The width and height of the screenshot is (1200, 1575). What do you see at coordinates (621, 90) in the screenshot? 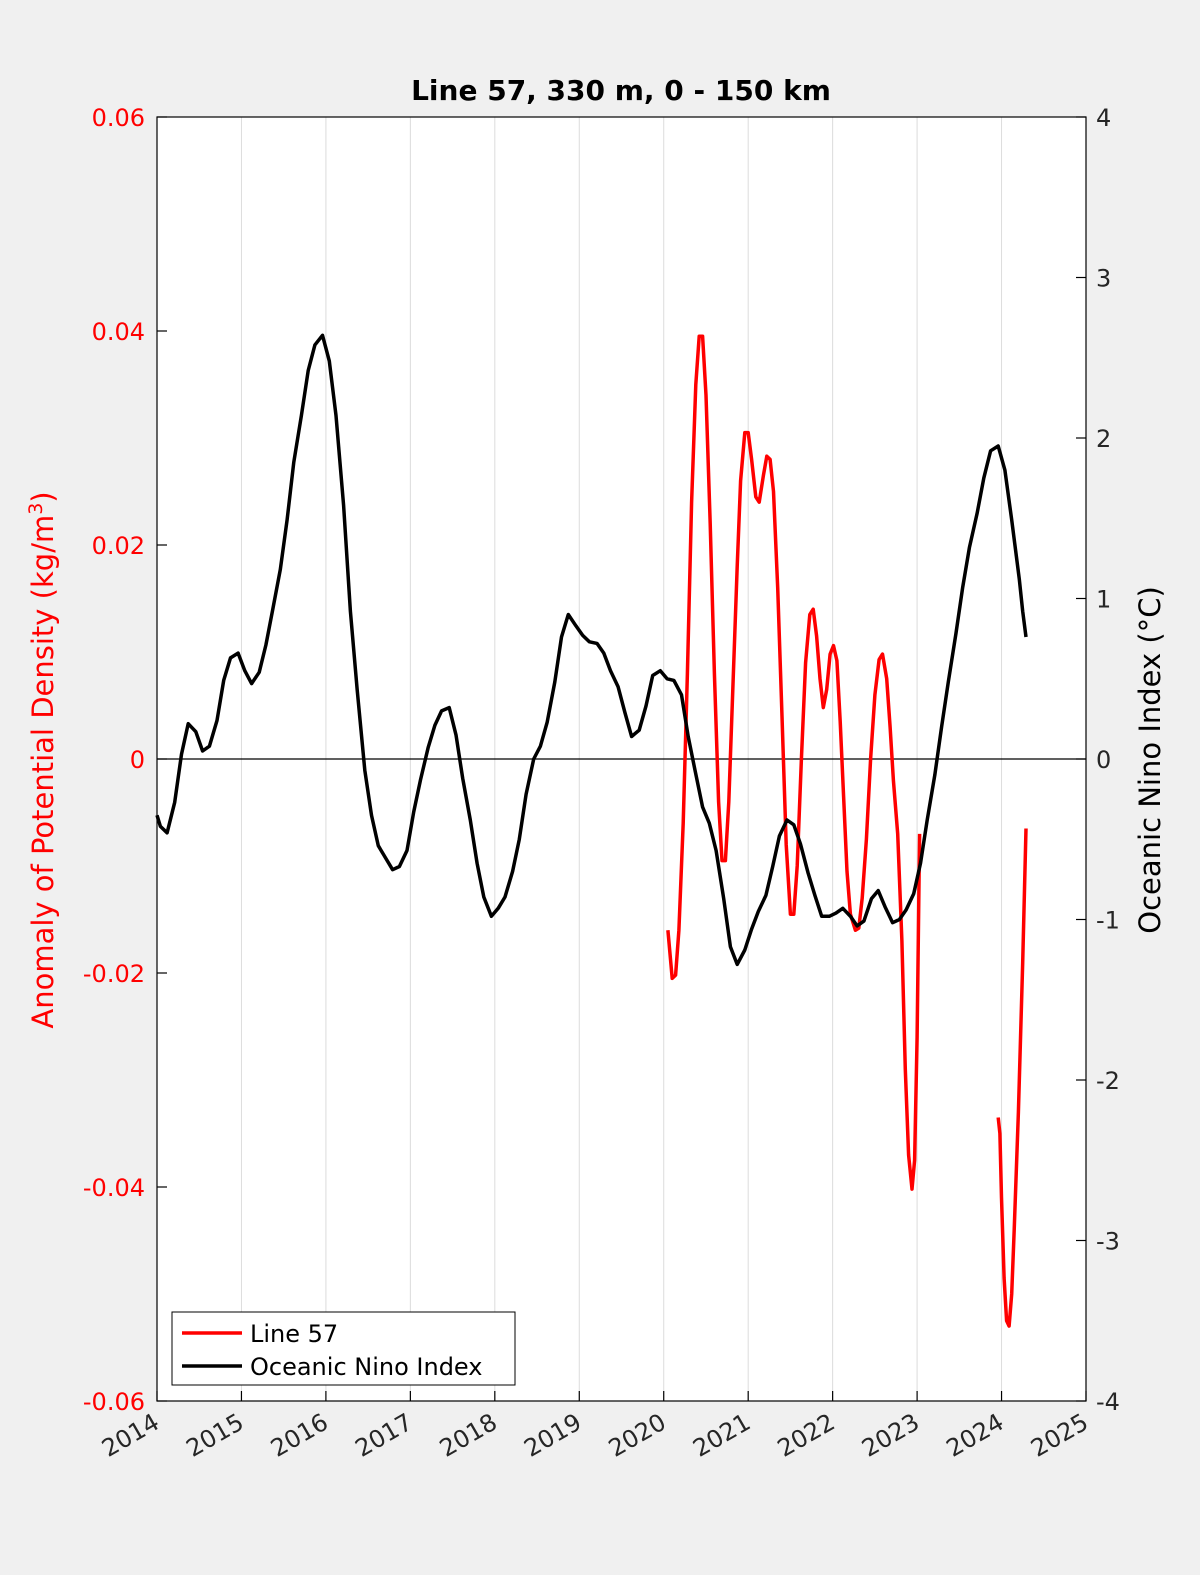
I see `chart-title: Line 57, 330 m, 0 - 150 km` at bounding box center [621, 90].